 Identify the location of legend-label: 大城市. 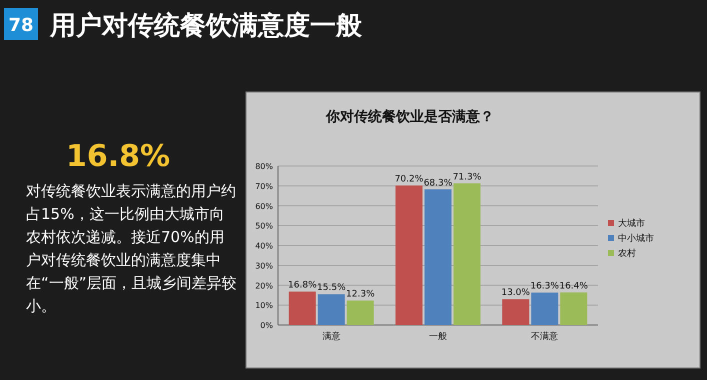
(631, 223).